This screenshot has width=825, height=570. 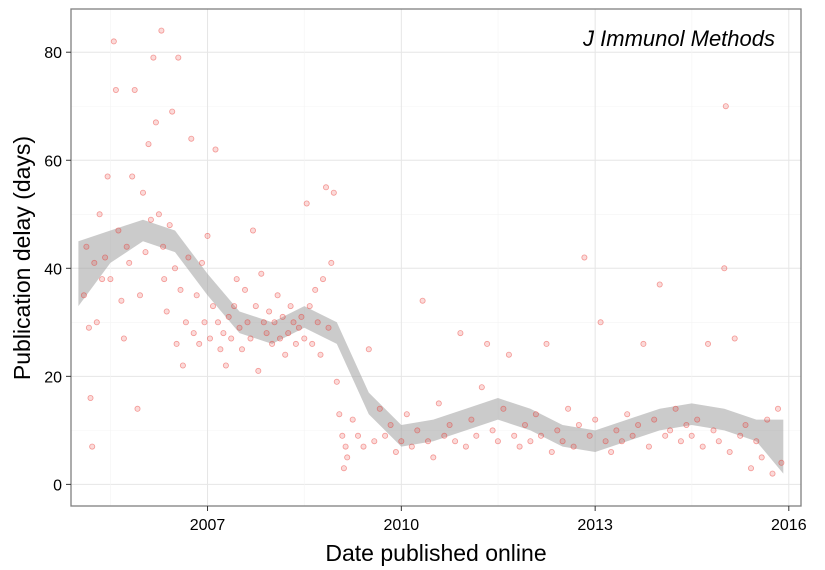 What do you see at coordinates (678, 38) in the screenshot?
I see `panel-label: J Immunol Methods` at bounding box center [678, 38].